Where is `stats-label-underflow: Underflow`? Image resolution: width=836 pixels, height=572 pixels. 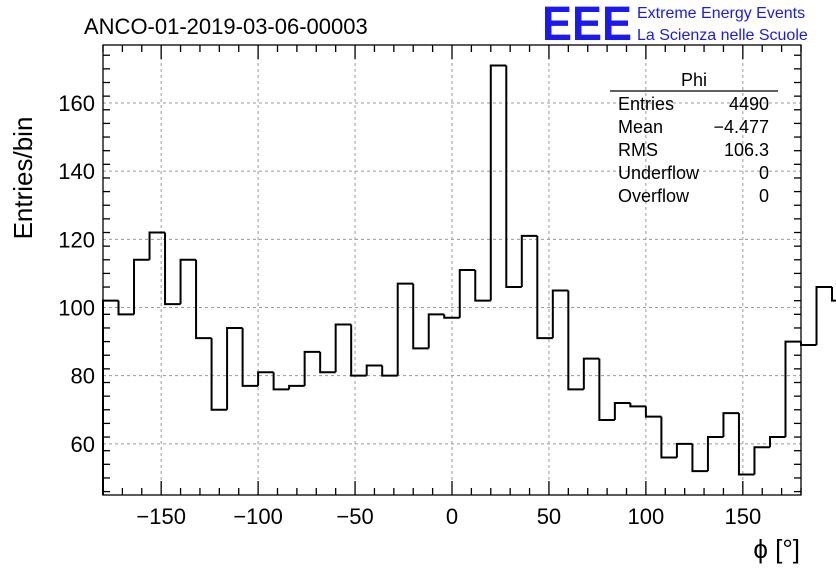 stats-label-underflow: Underflow is located at coordinates (659, 173).